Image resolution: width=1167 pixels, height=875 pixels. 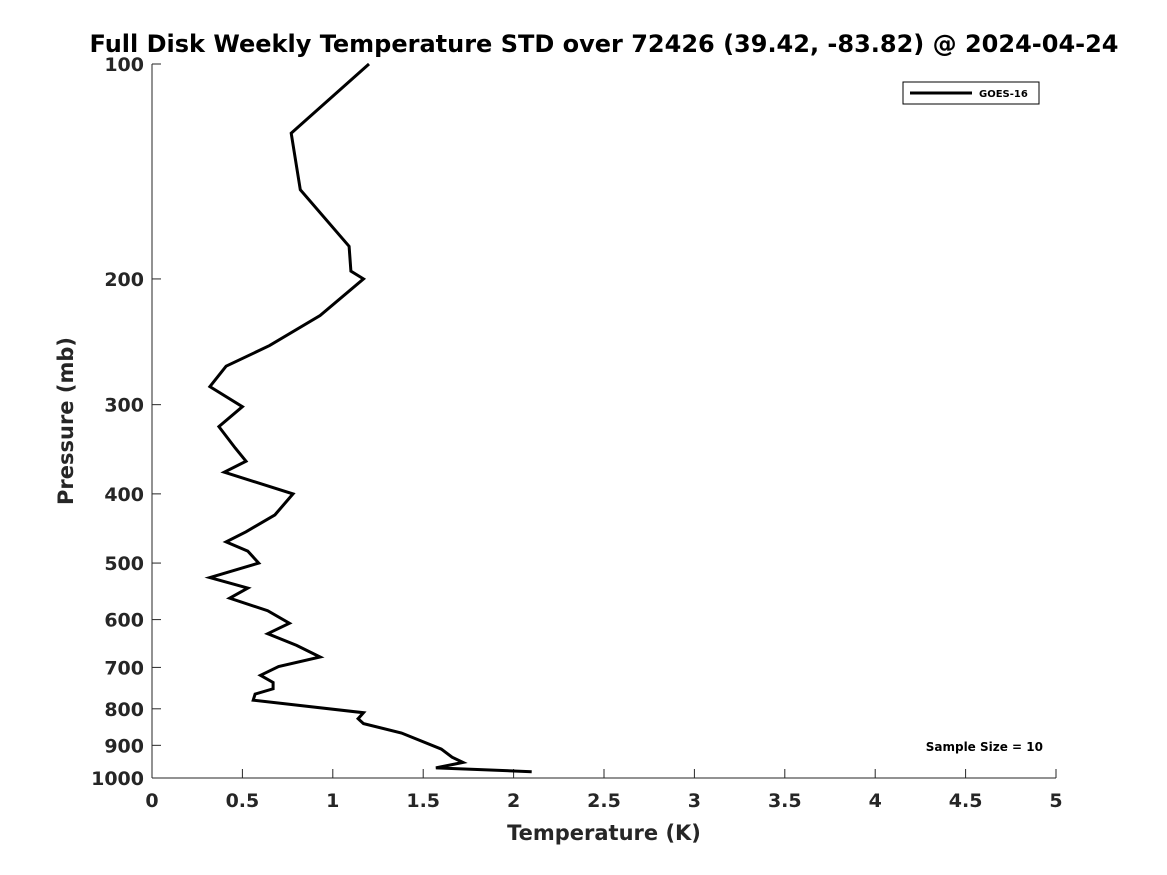 What do you see at coordinates (875, 801) in the screenshot?
I see `x-tick-label: 4` at bounding box center [875, 801].